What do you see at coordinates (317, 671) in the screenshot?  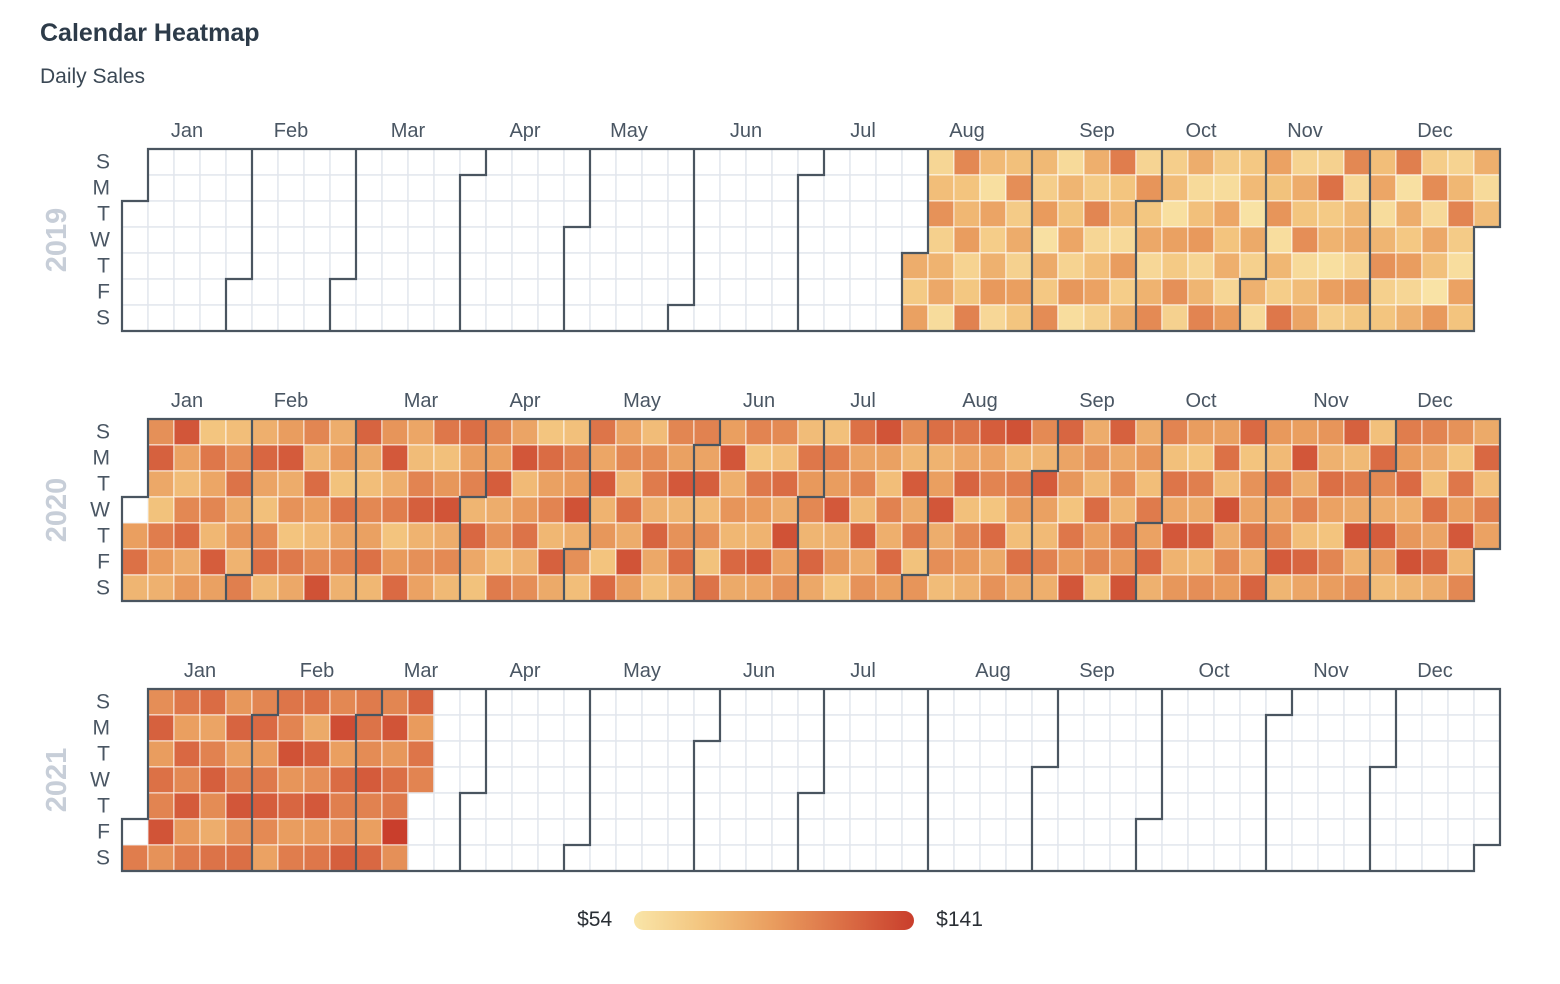 I see `month-label: Feb` at bounding box center [317, 671].